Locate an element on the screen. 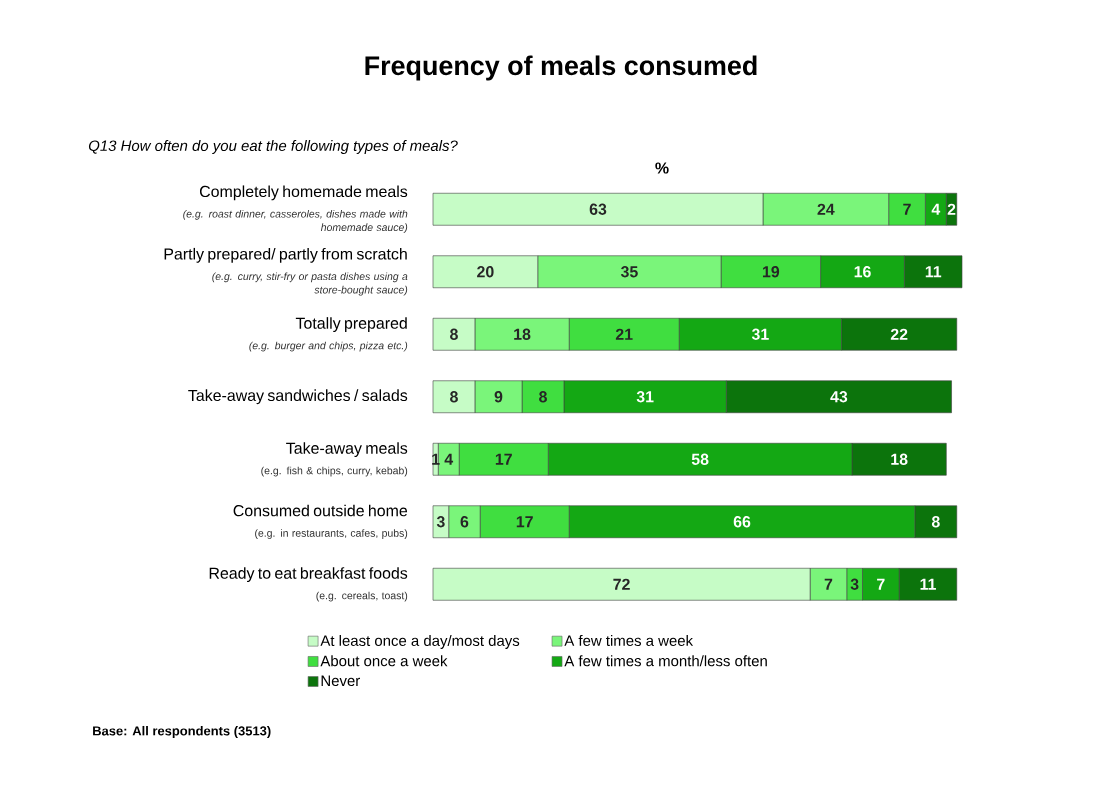 Image resolution: width=1110 pixels, height=785 pixels. text: (e.g. in restaurants, cafes, pubs) is located at coordinates (331, 534).